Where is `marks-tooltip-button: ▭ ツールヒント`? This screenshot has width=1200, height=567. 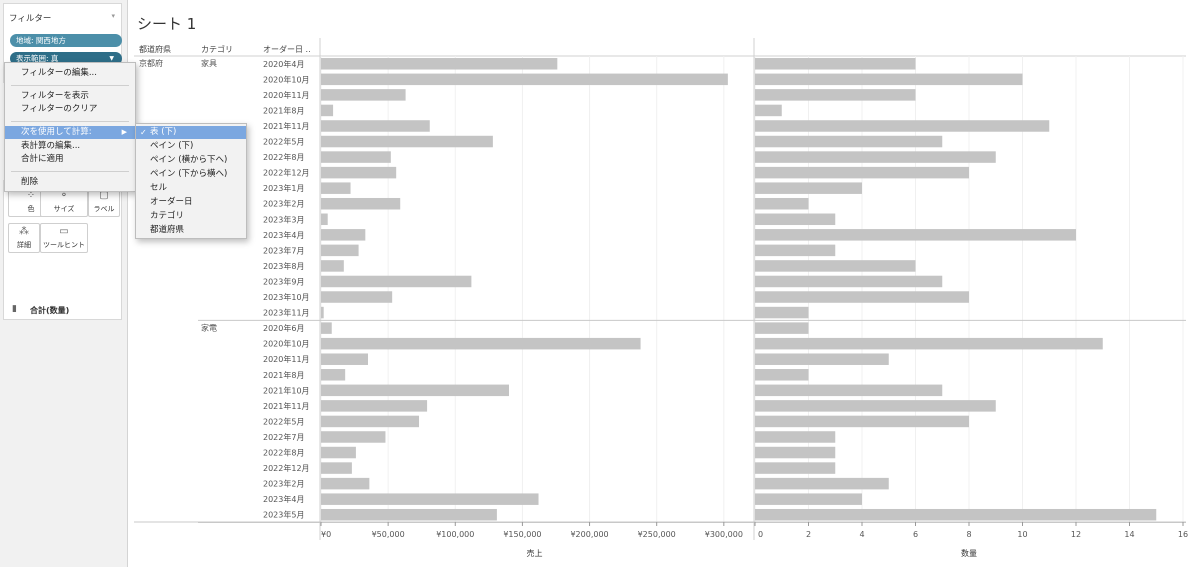 marks-tooltip-button: ▭ ツールヒント is located at coordinates (64, 238).